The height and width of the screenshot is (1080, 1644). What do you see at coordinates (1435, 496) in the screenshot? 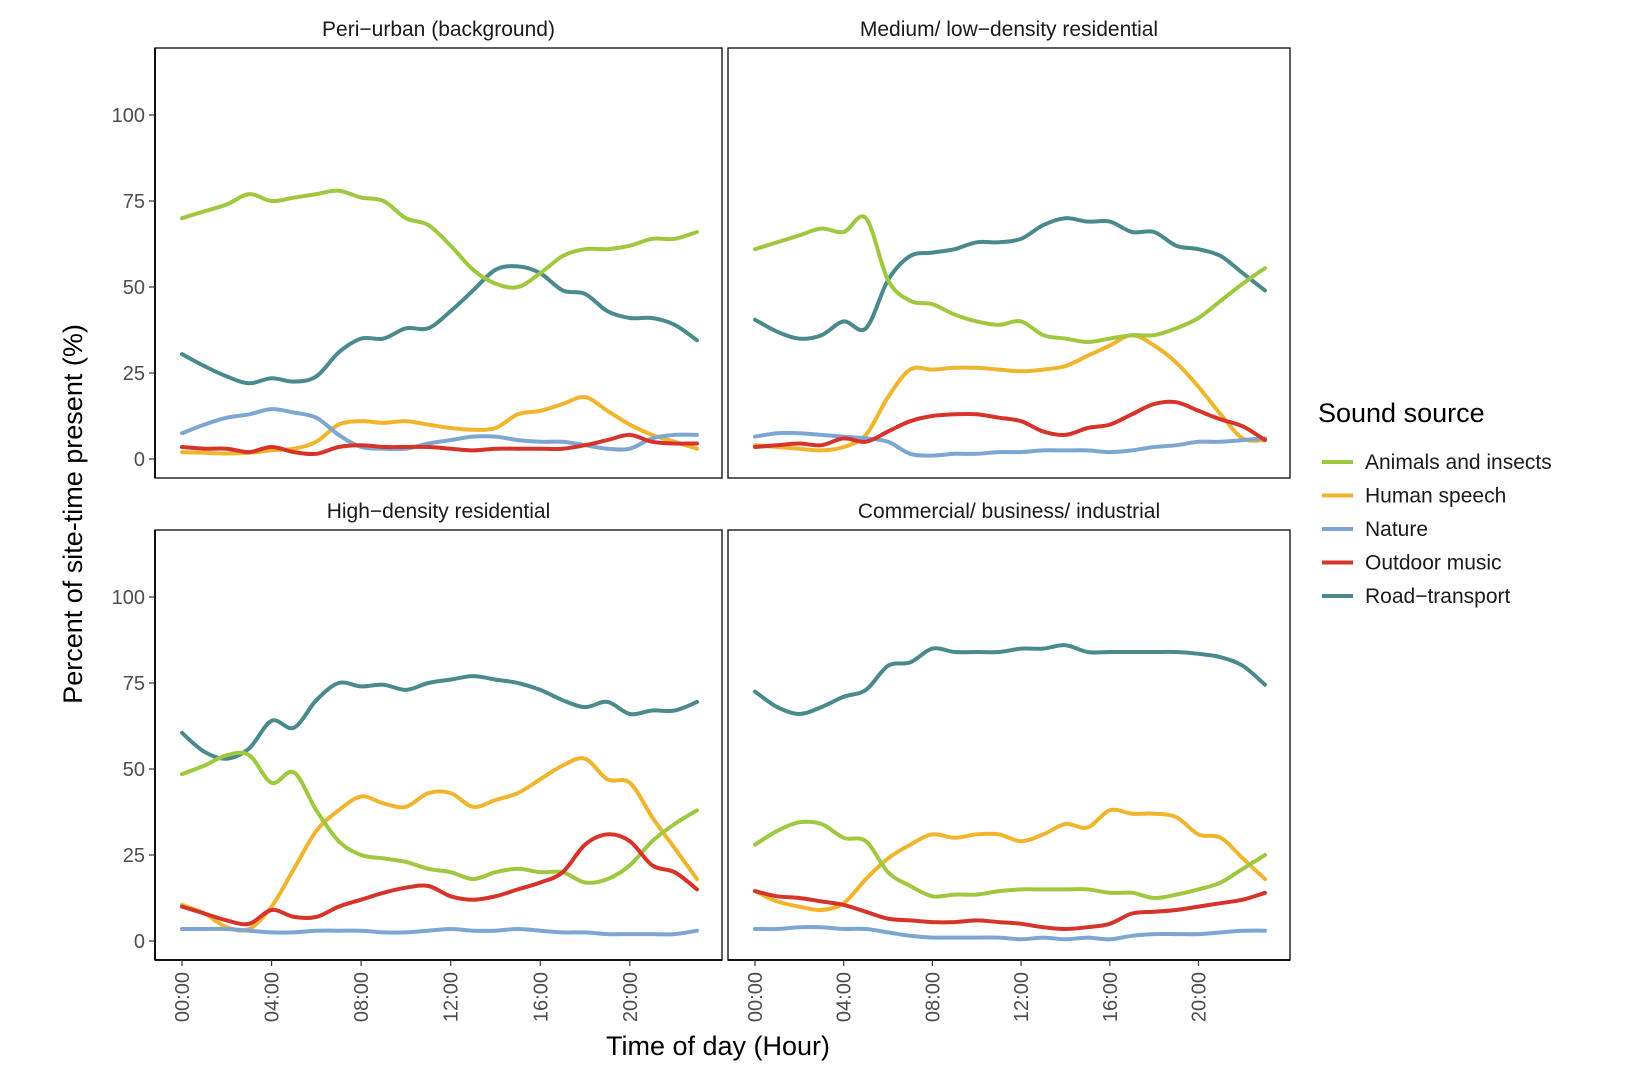
I see `legend-label: Human speech` at bounding box center [1435, 496].